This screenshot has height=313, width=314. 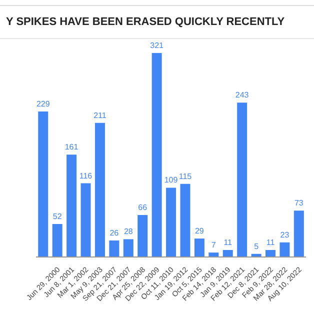 What do you see at coordinates (100, 115) in the screenshot?
I see `data-label: 211` at bounding box center [100, 115].